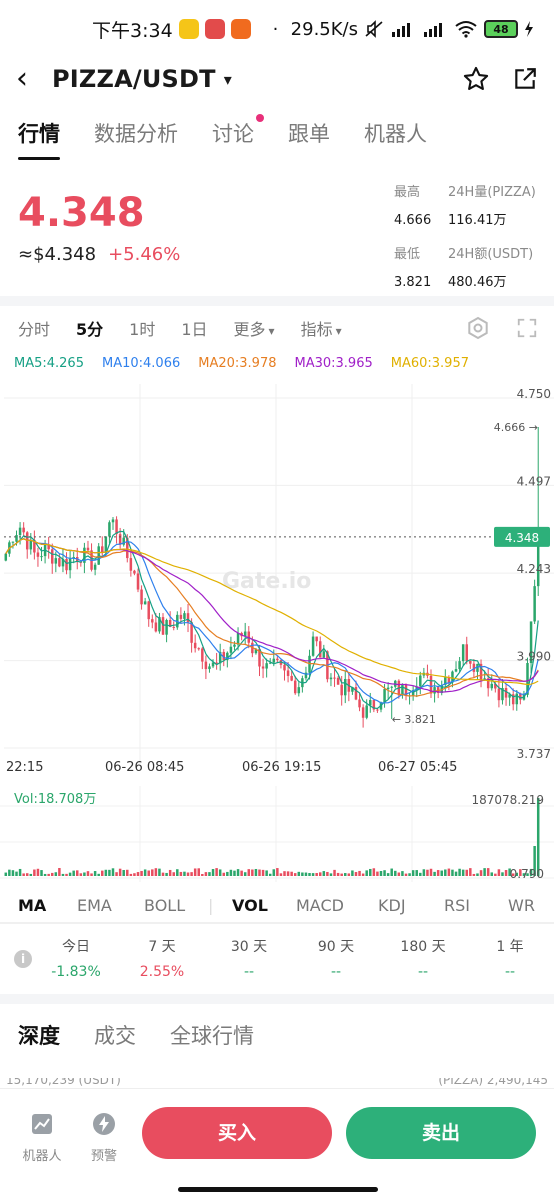 This screenshot has width=554, height=1200. I want to click on indicator-button: 指标 ▾, so click(321, 328).